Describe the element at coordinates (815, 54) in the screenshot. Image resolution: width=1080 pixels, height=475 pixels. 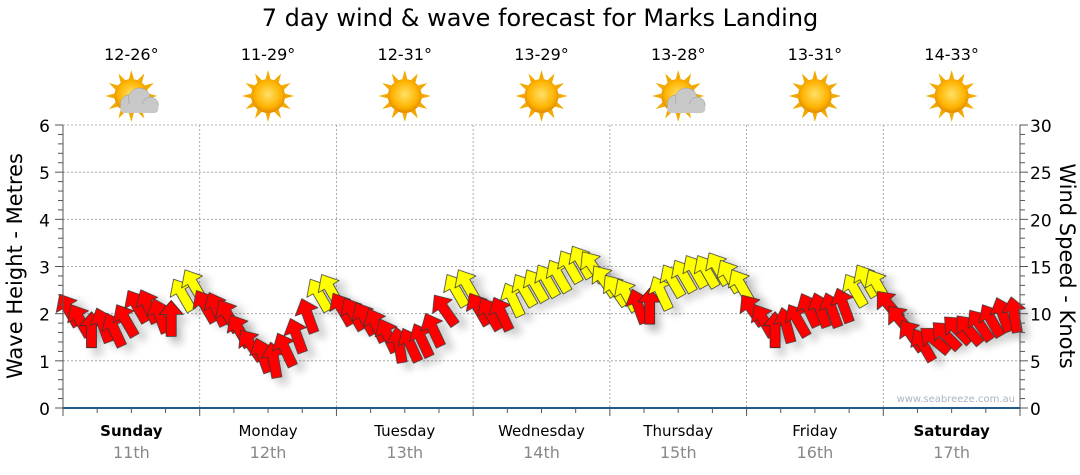
I see `day-temperature: 13-31°` at that location.